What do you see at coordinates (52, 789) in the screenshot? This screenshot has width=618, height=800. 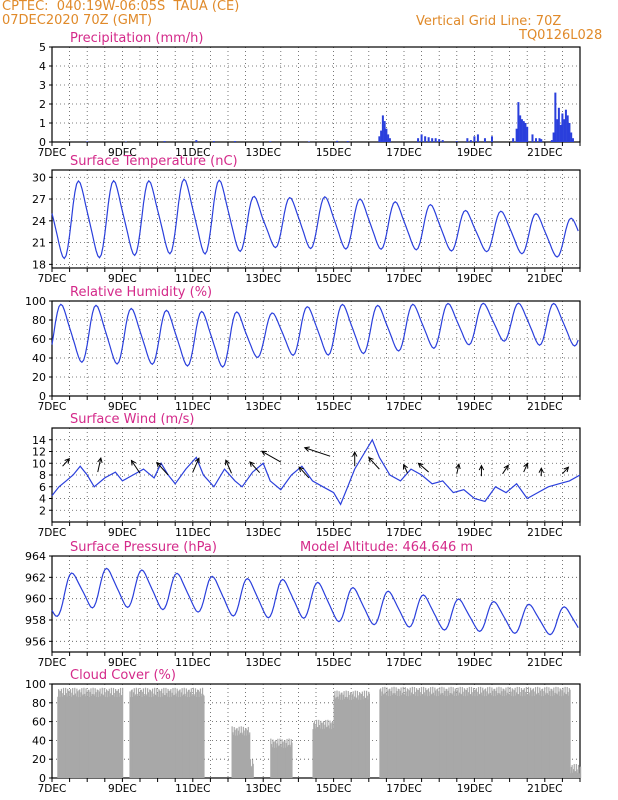 I see `cloud-xtick-label: 7DEC` at bounding box center [52, 789].